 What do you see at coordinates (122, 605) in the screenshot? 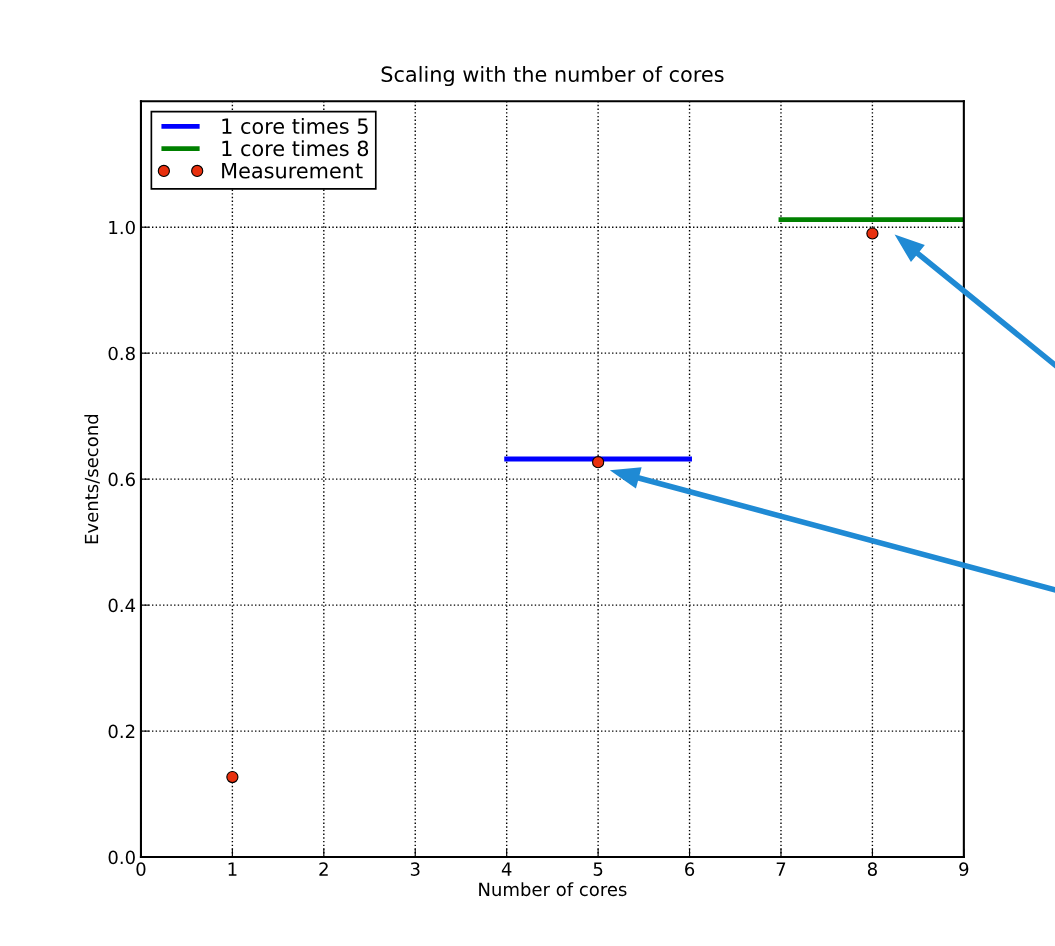
I see `y-tick-label: 0.4` at bounding box center [122, 605].